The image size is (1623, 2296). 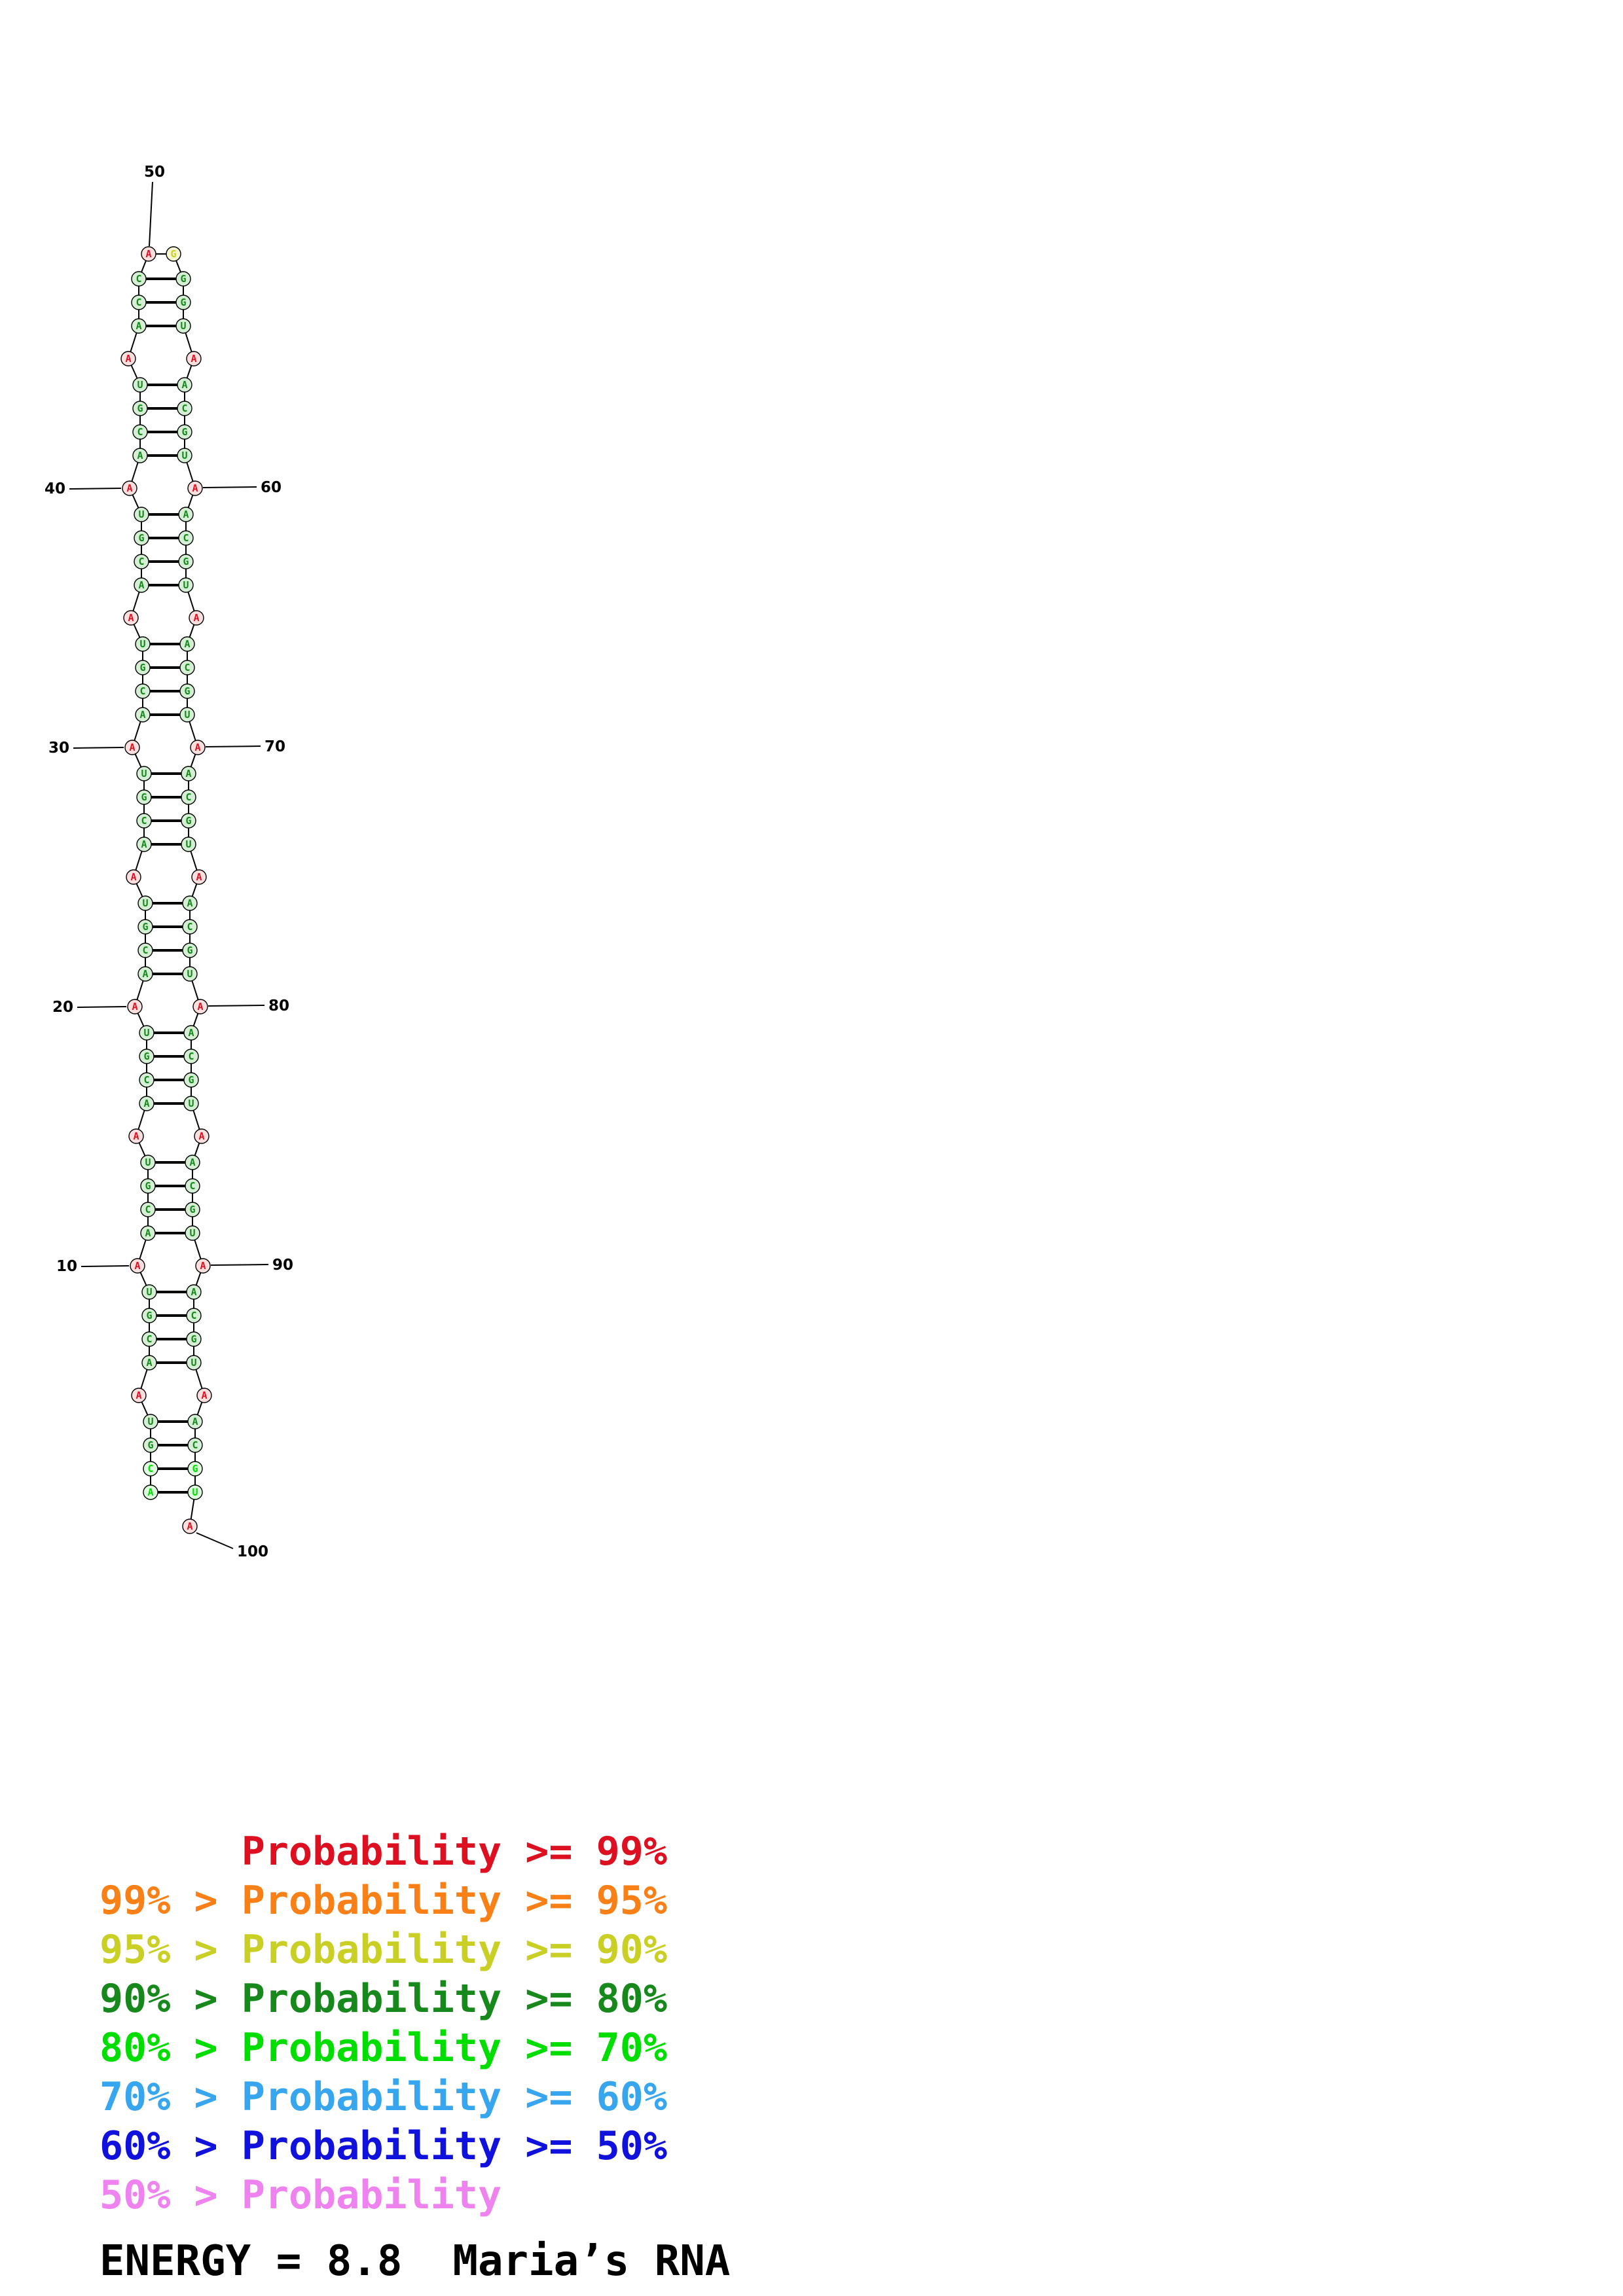 I want to click on position-label: 90, so click(x=282, y=1265).